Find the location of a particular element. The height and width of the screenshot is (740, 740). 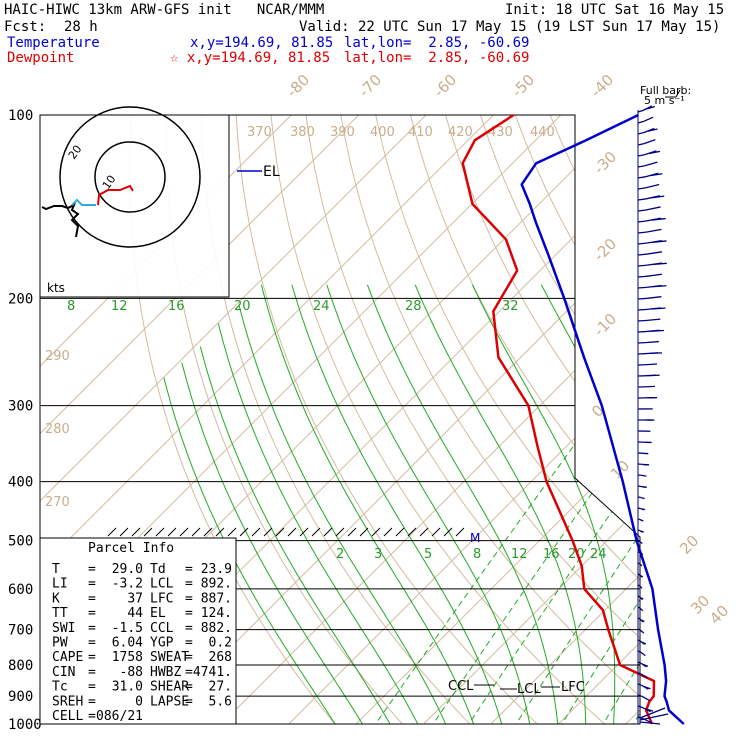

mixing-ratio-label: 16 is located at coordinates (551, 554).